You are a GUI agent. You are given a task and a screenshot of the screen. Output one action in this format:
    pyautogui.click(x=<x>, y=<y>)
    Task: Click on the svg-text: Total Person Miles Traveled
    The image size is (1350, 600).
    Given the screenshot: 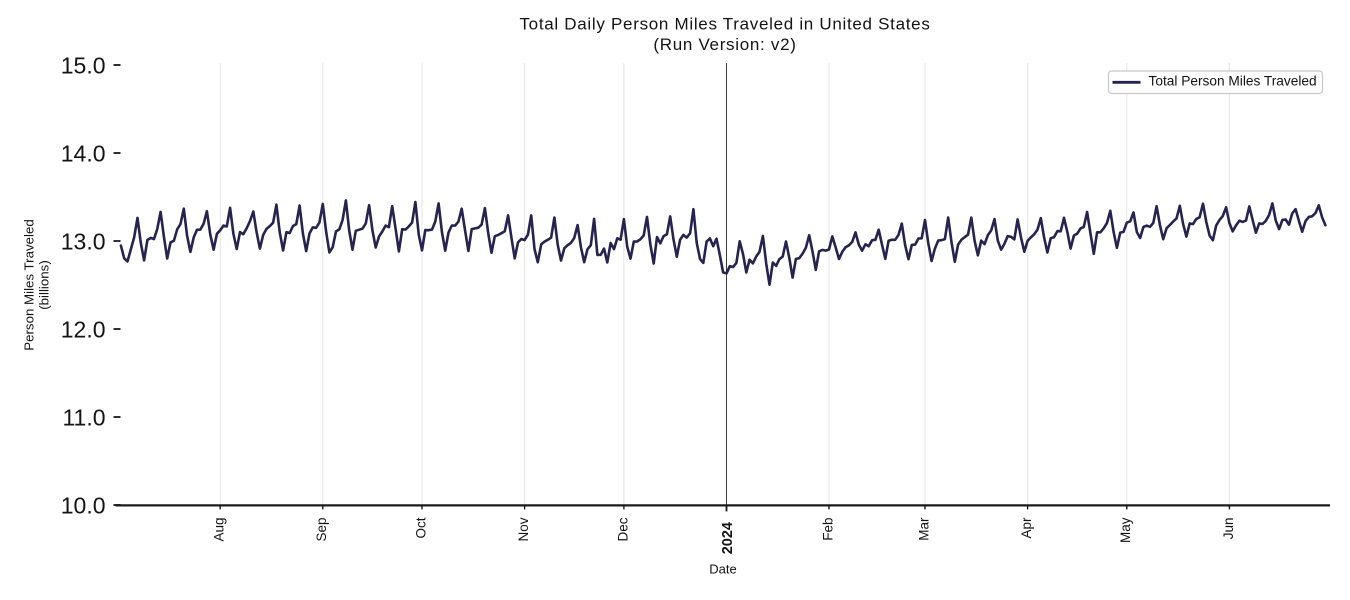 What is the action you would take?
    pyautogui.click(x=1233, y=81)
    